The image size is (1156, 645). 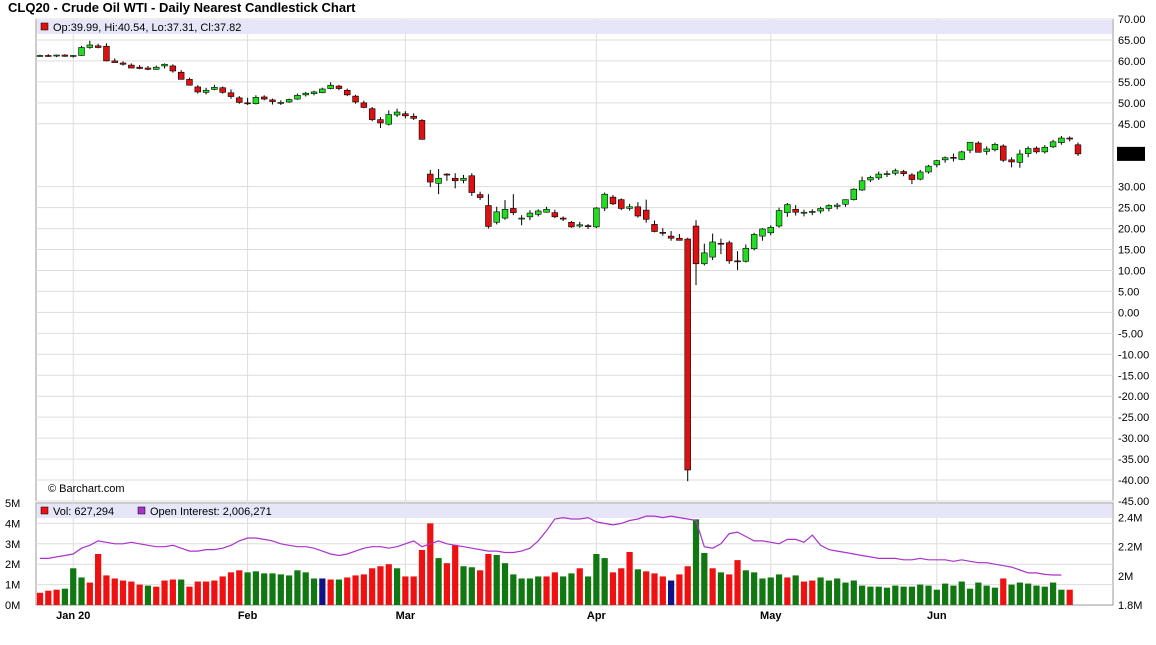 I want to click on price-tick-label: -45.00, so click(x=1133, y=502).